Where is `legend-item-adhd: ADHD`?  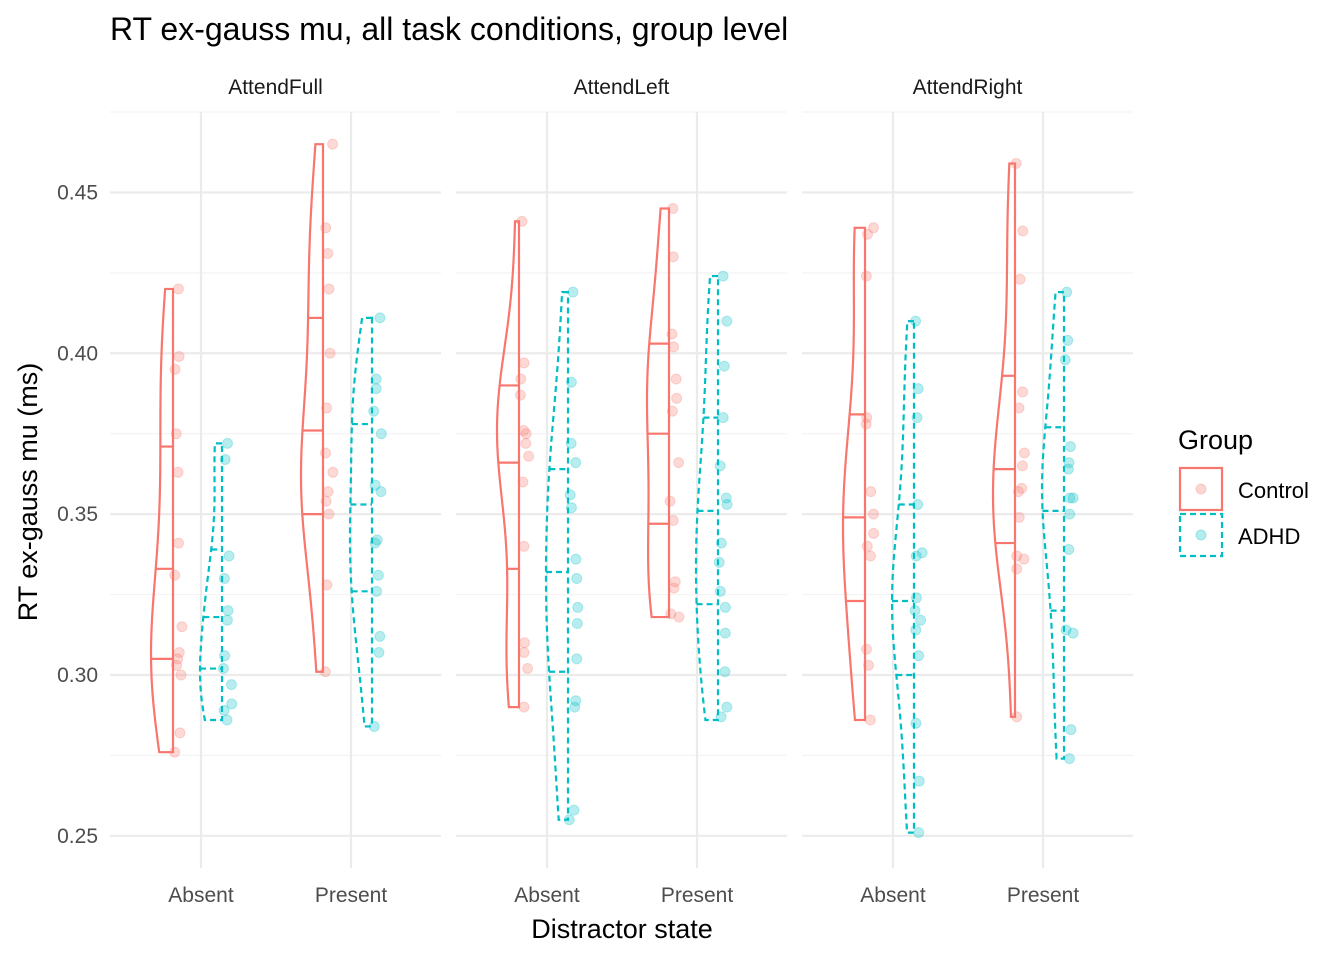
legend-item-adhd: ADHD is located at coordinates (1239, 535).